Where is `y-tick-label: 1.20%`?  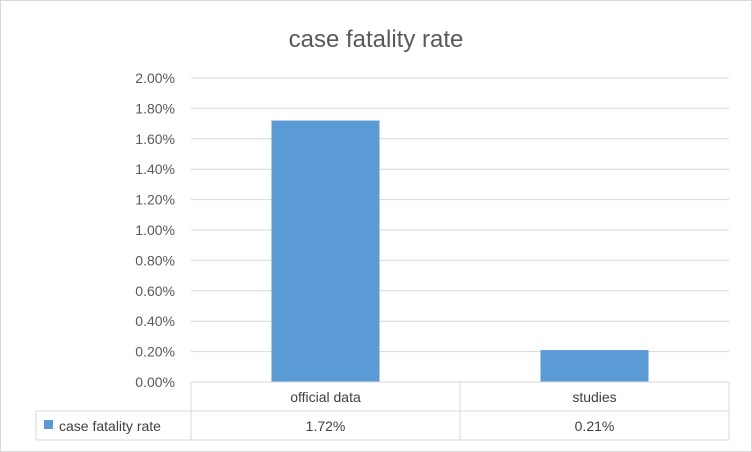 y-tick-label: 1.20% is located at coordinates (155, 200).